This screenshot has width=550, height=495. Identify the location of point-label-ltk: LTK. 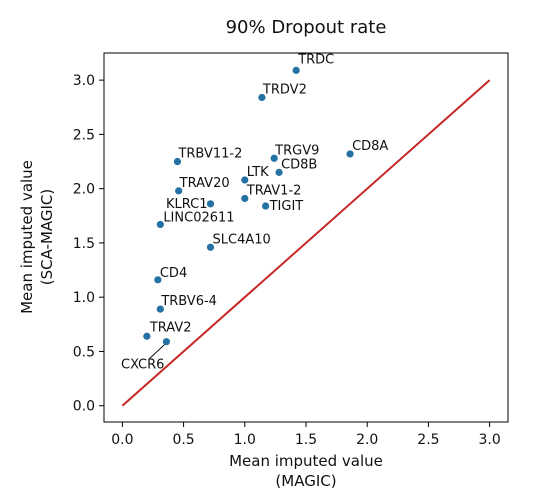
(258, 172).